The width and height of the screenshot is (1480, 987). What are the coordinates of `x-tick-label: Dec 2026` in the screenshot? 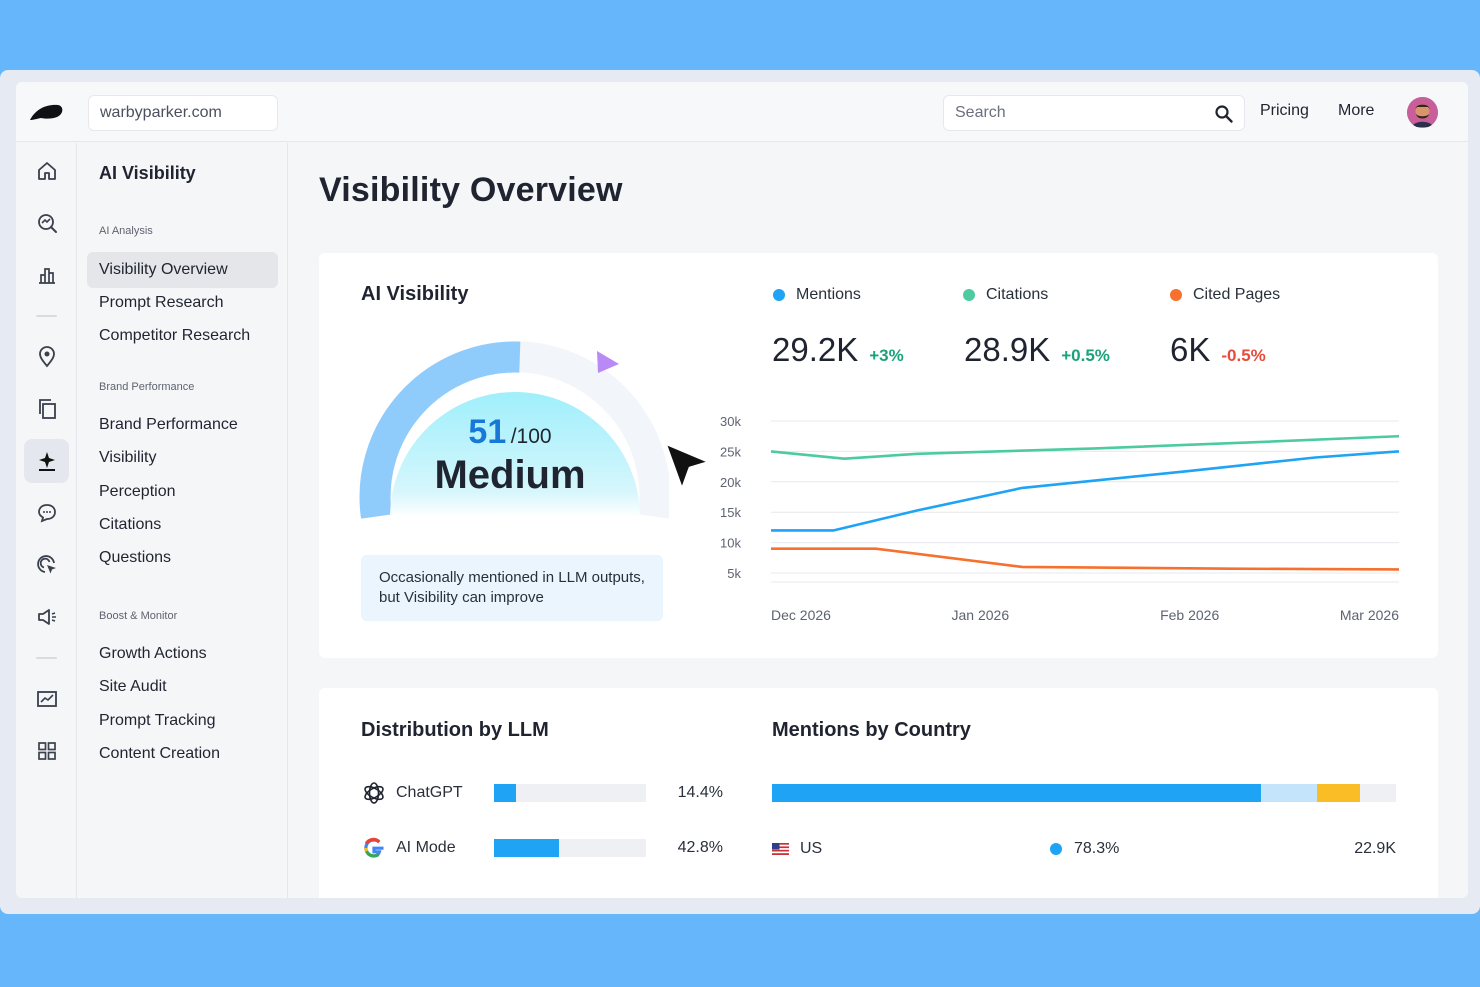 It's located at (801, 615).